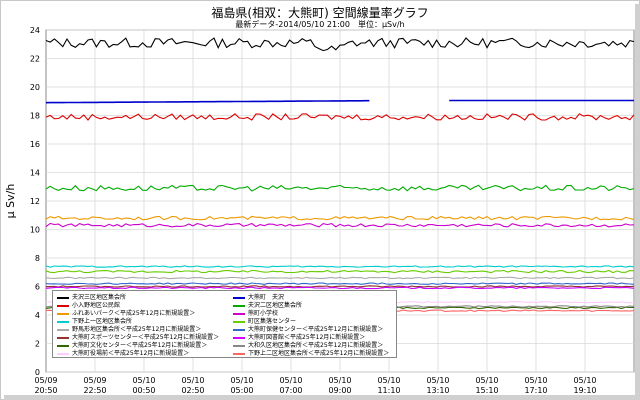 The image size is (640, 400). What do you see at coordinates (37, 344) in the screenshot?
I see `y-tick-label: 2` at bounding box center [37, 344].